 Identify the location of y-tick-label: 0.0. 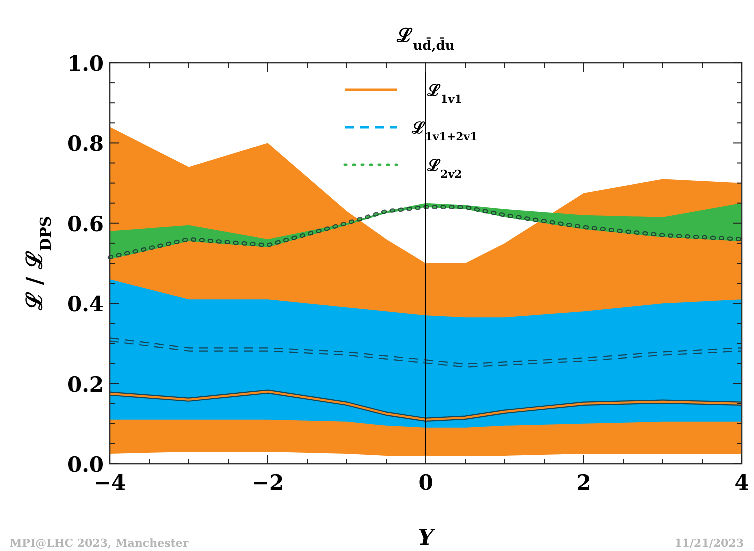
(85, 464).